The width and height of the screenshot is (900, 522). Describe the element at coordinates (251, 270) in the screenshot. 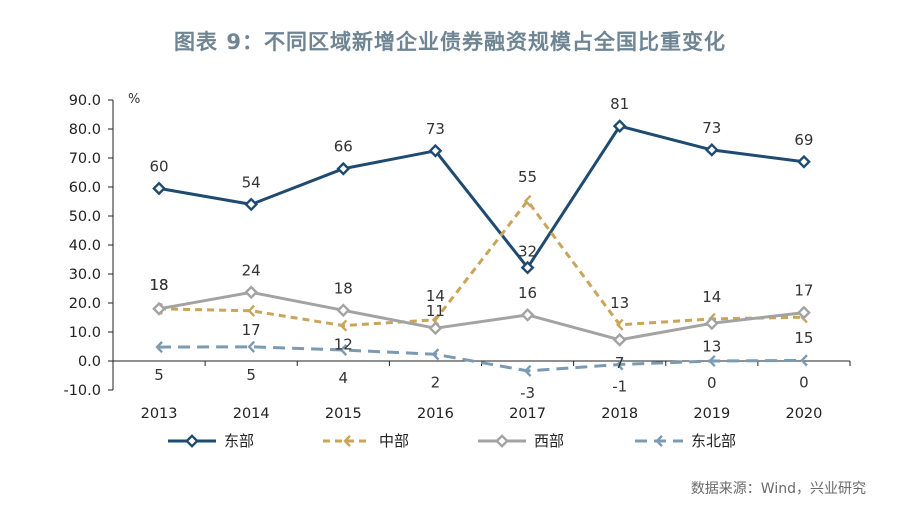

I see `data-label: 24` at that location.